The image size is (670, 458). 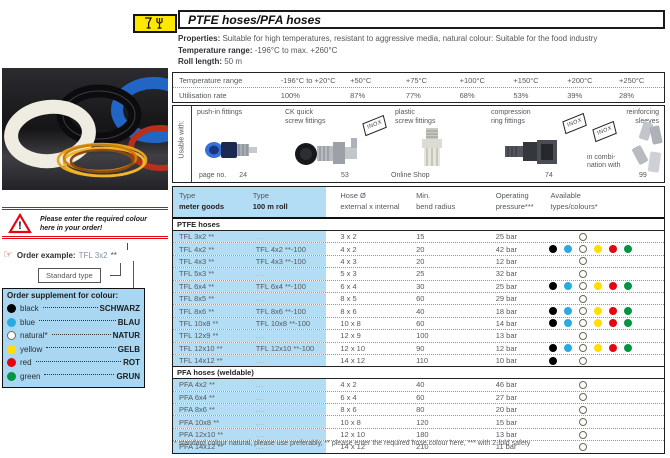 I want to click on table-row: PFA 14x12 **... 14 x 12 210 11 bar, so click(x=418, y=446).